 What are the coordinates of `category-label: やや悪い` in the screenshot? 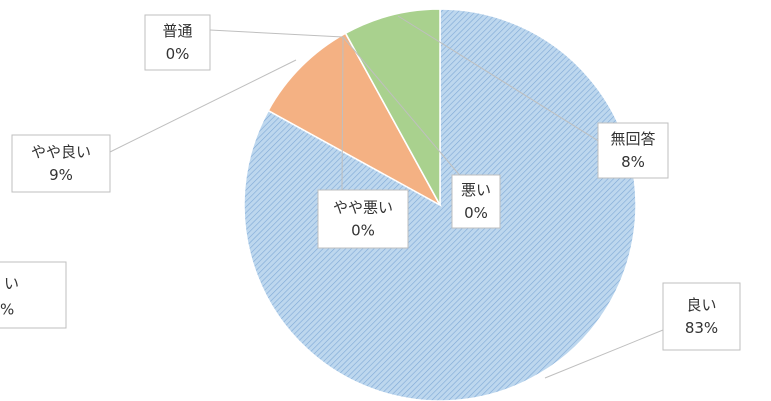 It's located at (363, 208).